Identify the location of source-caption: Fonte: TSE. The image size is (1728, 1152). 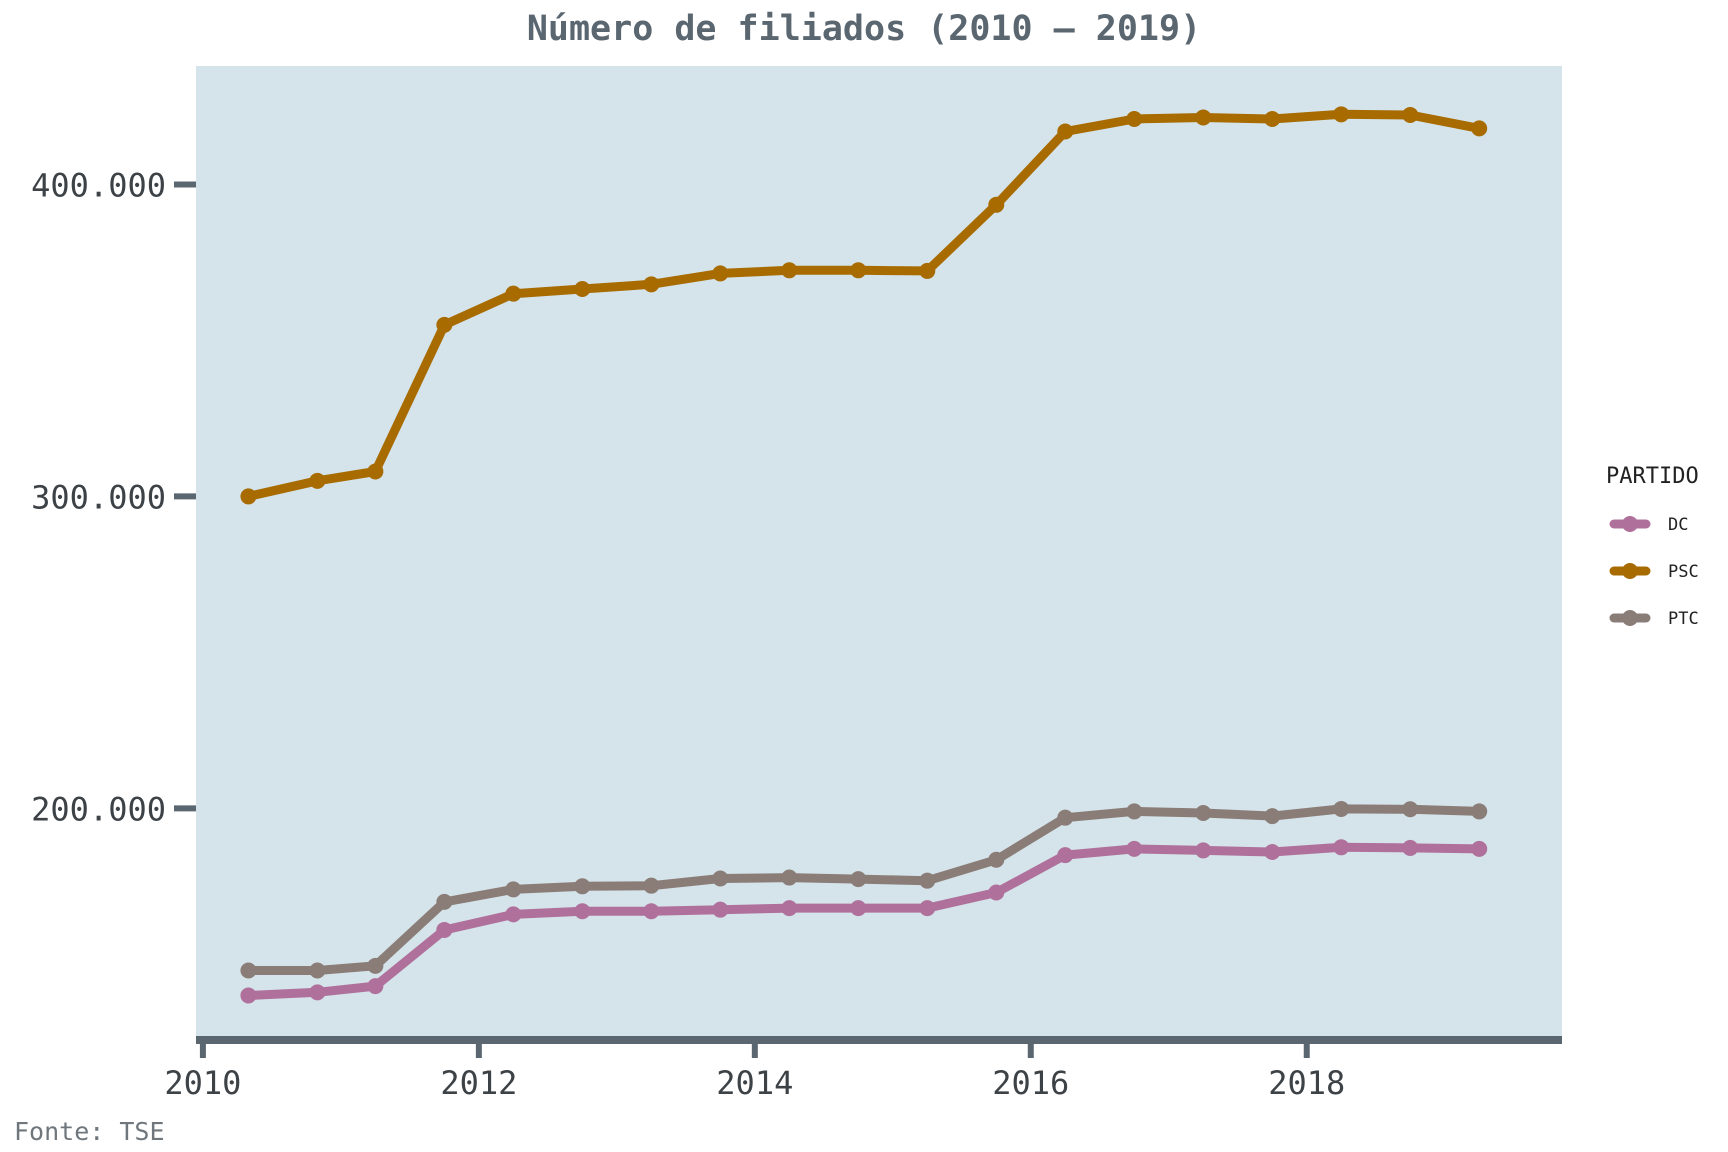
(89, 1131).